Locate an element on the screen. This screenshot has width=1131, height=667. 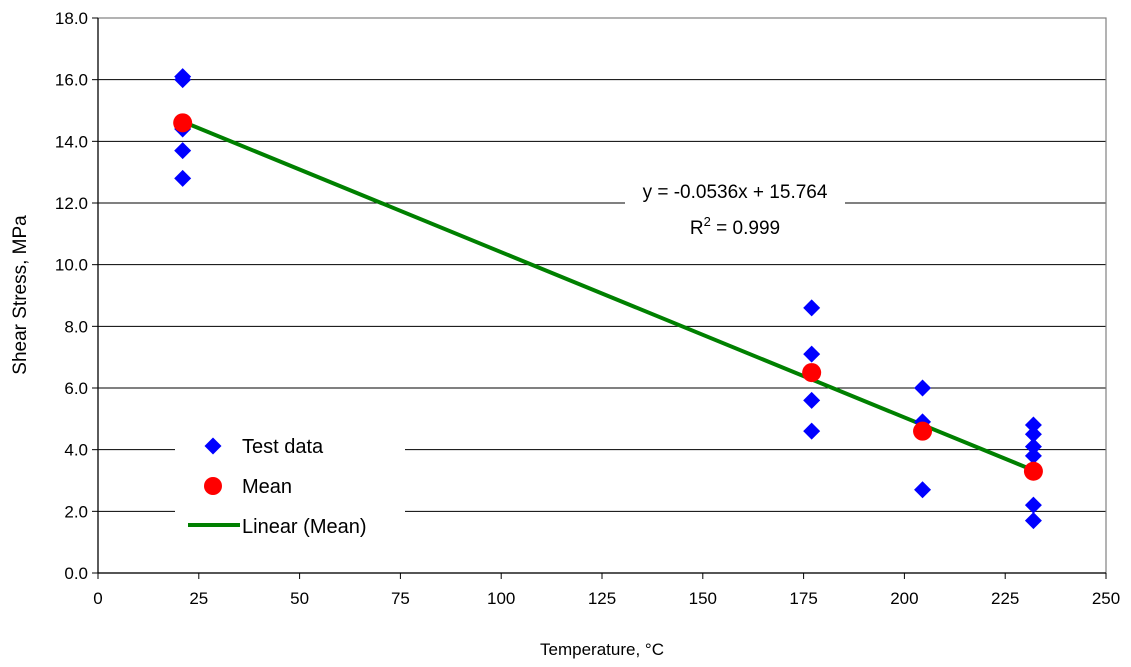
y-tick-label: 2.0 is located at coordinates (76, 511).